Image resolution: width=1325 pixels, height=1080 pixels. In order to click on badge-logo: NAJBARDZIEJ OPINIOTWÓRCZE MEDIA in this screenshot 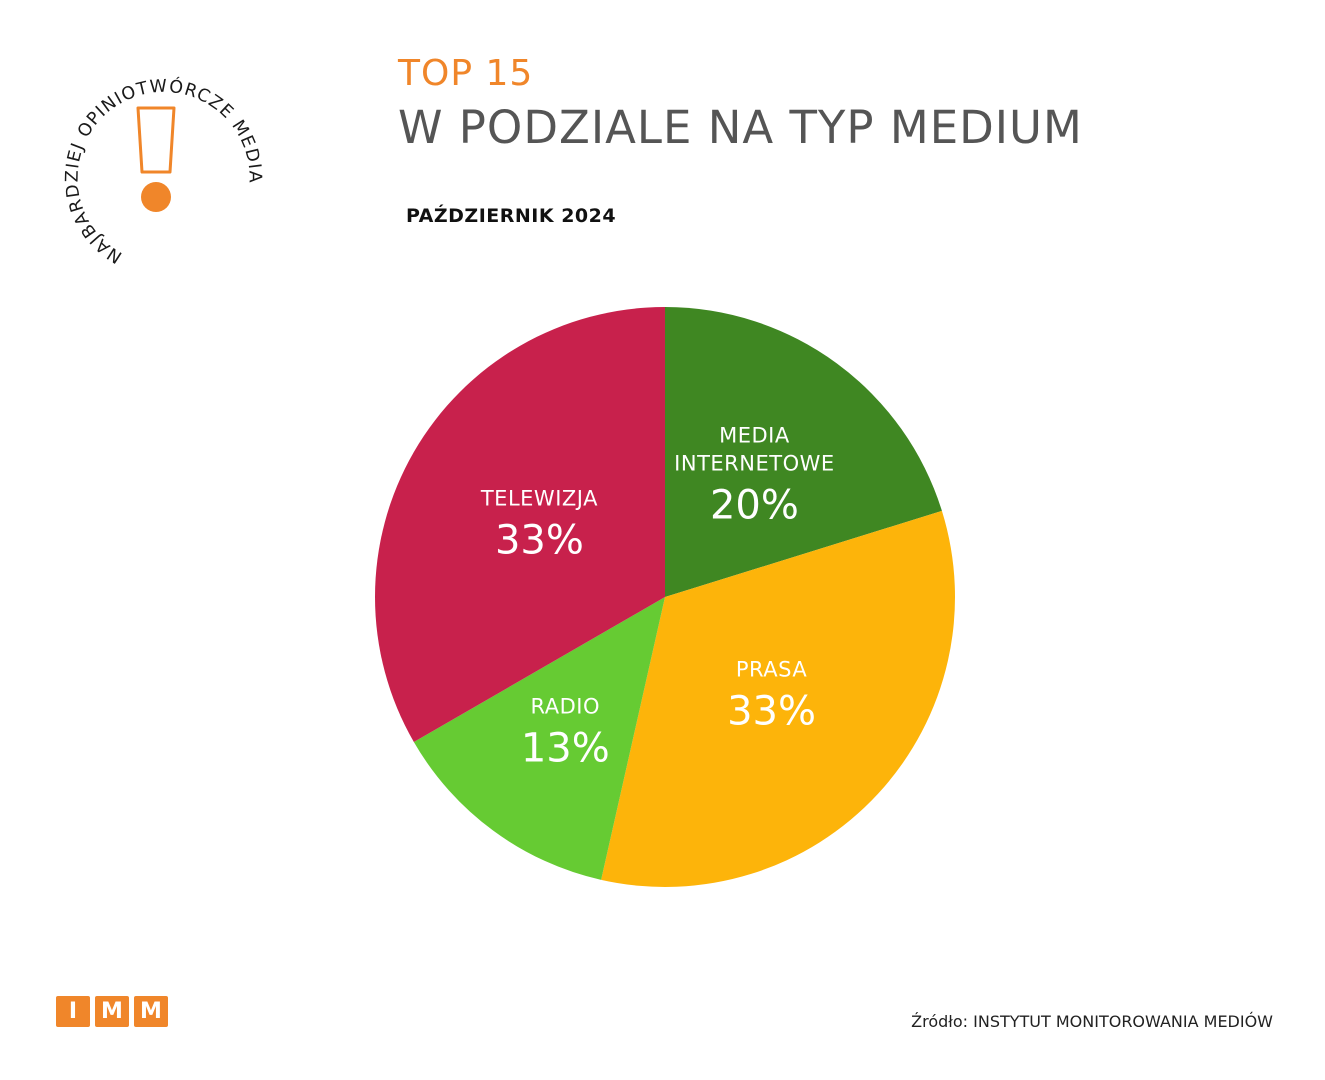, I will do `click(162, 171)`.